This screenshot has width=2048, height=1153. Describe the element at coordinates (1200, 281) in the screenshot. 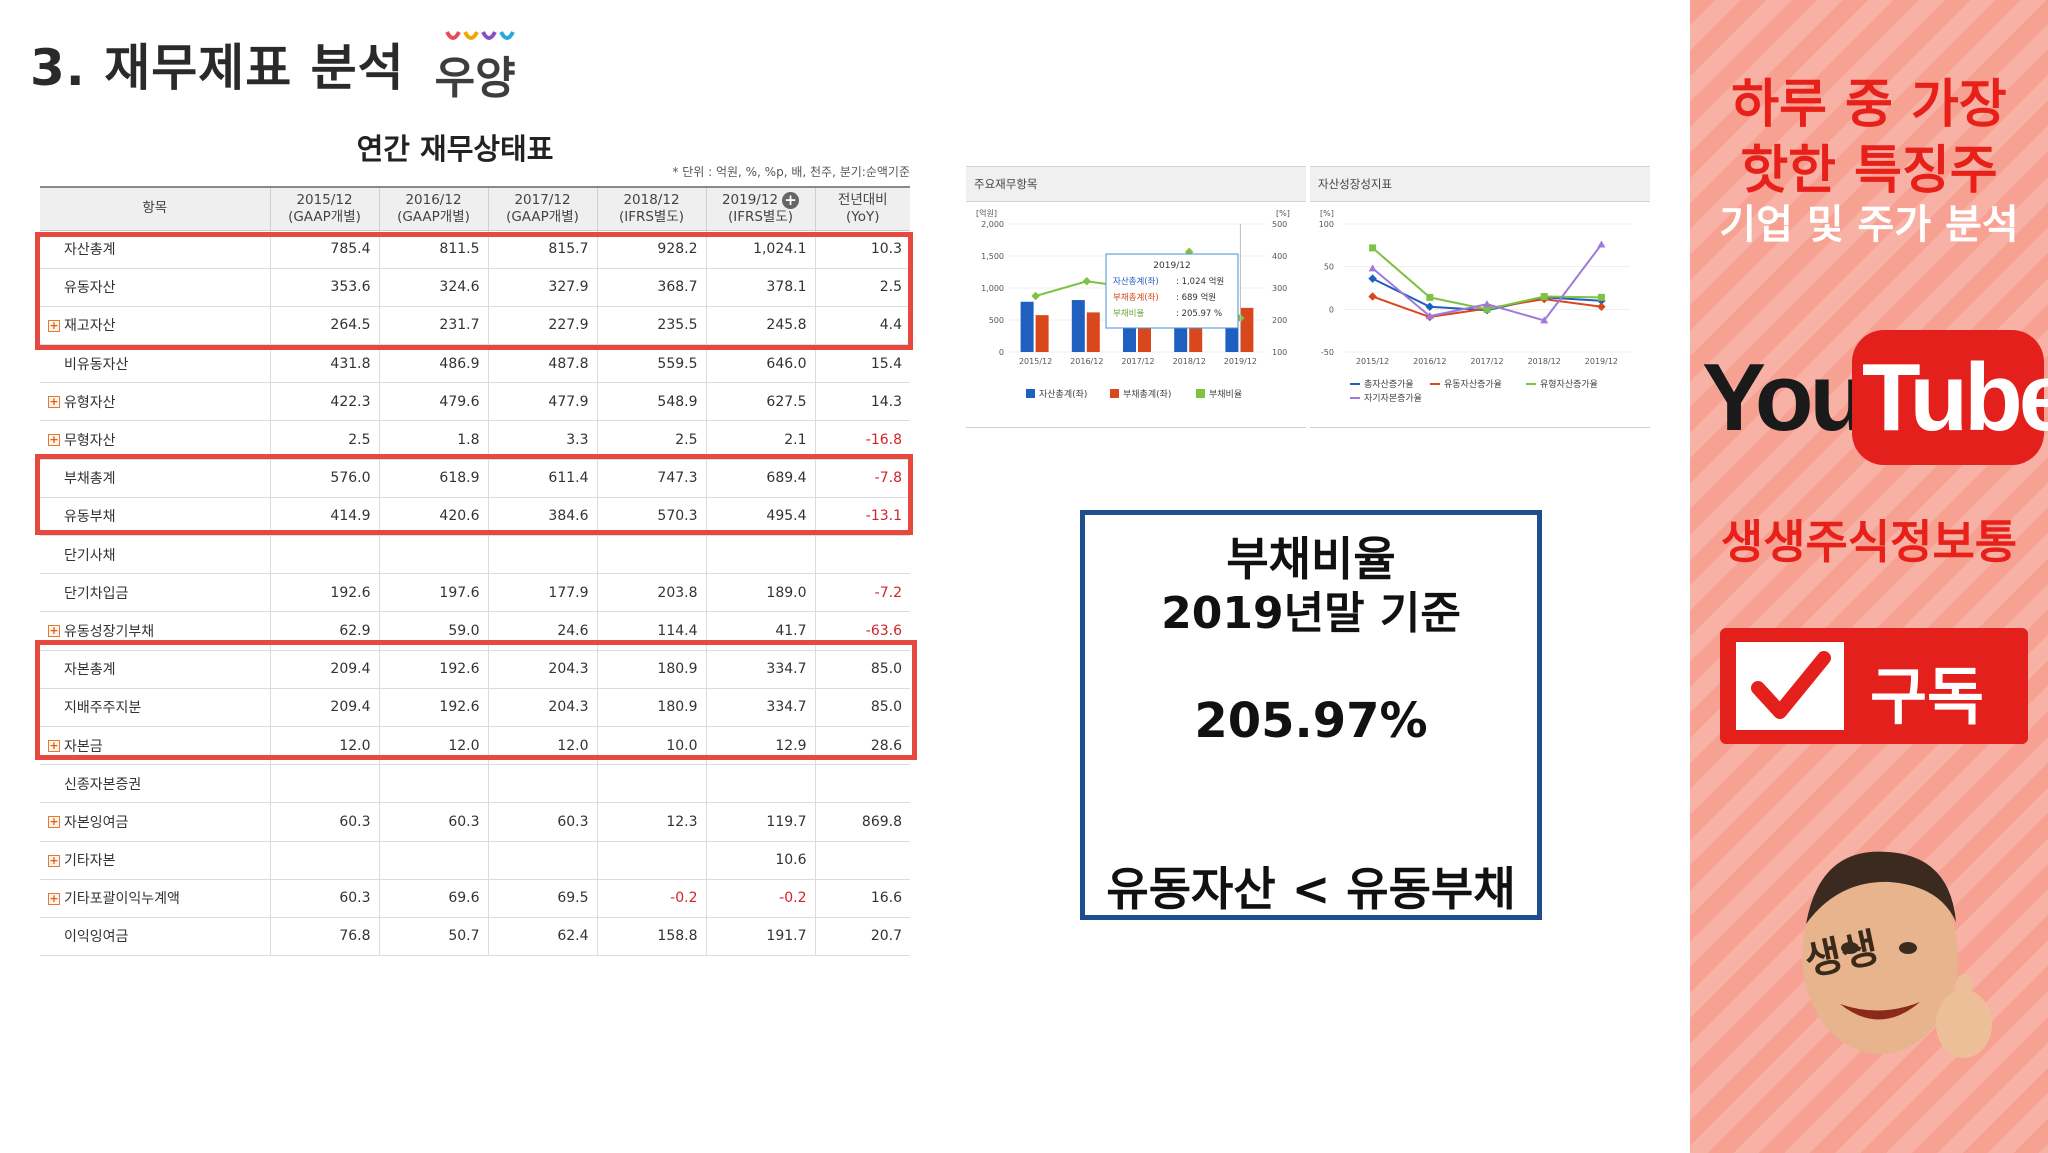

I see `tooltip-value-1: : 1,024 억원` at that location.